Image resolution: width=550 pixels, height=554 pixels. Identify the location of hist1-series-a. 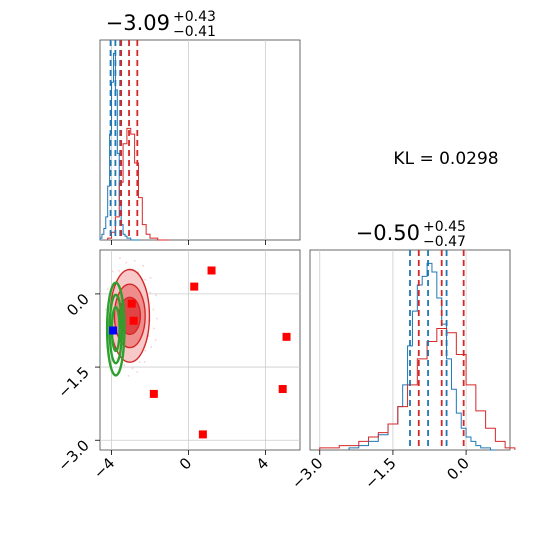
(120, 146).